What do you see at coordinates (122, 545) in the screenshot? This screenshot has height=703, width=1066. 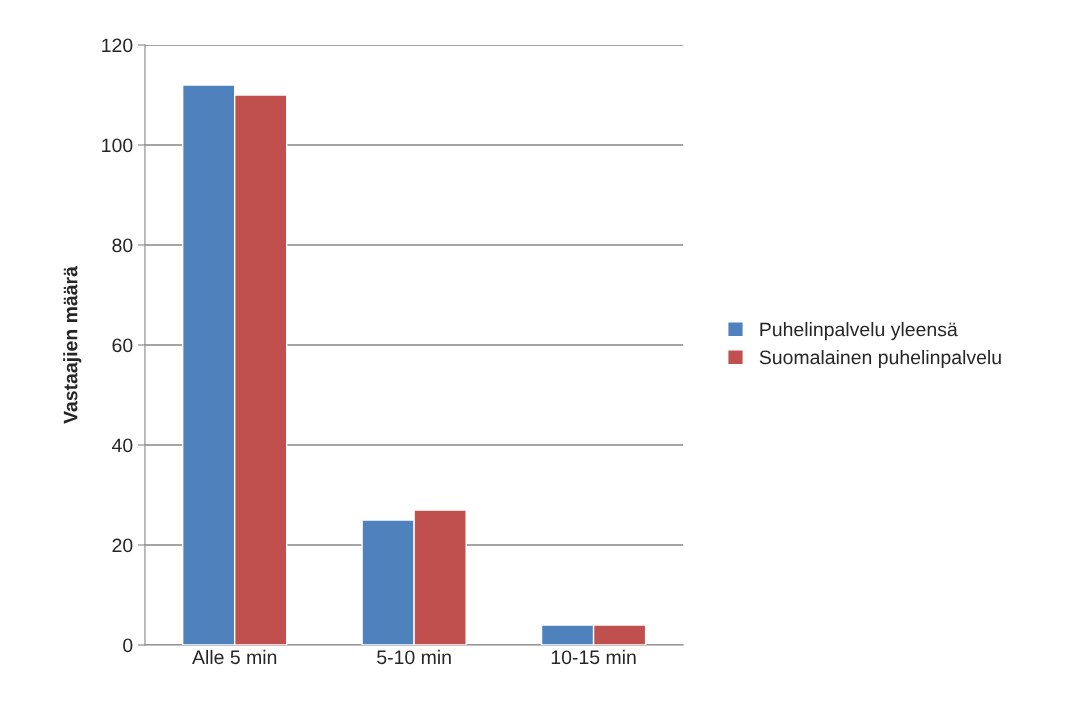 I see `y-tick-label: 20` at bounding box center [122, 545].